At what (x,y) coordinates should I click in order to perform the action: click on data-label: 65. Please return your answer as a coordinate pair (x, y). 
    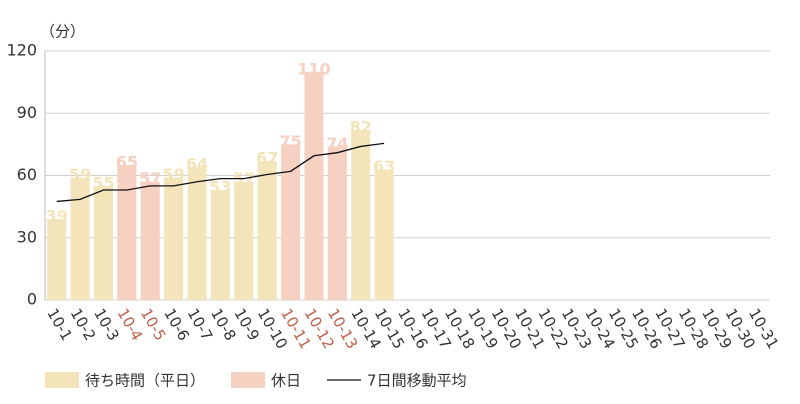
    Looking at the image, I should click on (127, 162).